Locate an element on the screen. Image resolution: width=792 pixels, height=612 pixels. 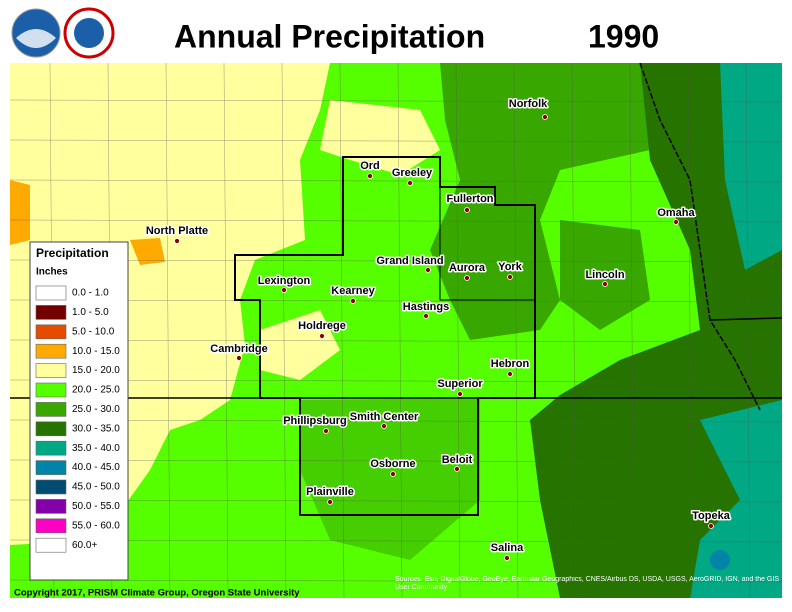
city-label: Lexington is located at coordinates (284, 281).